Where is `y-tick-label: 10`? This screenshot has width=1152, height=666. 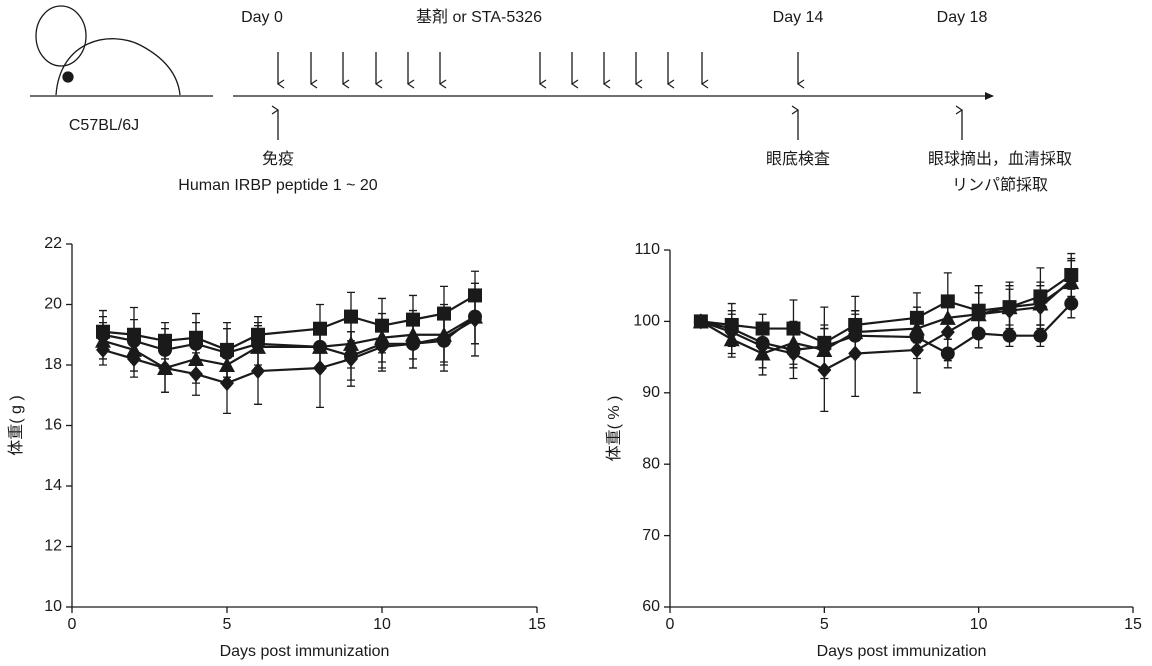
y-tick-label: 10 is located at coordinates (53, 606).